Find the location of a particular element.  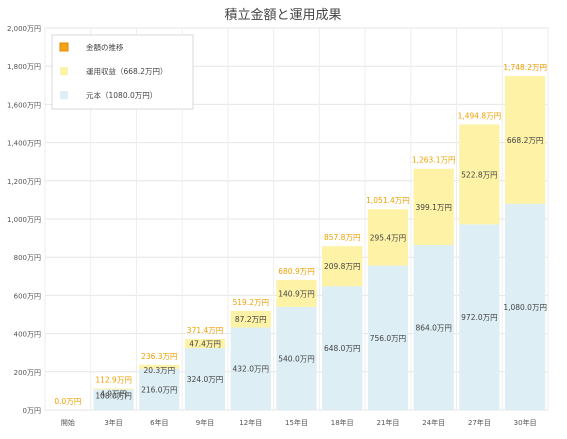

total-value-label: 857.8万円 is located at coordinates (342, 237).